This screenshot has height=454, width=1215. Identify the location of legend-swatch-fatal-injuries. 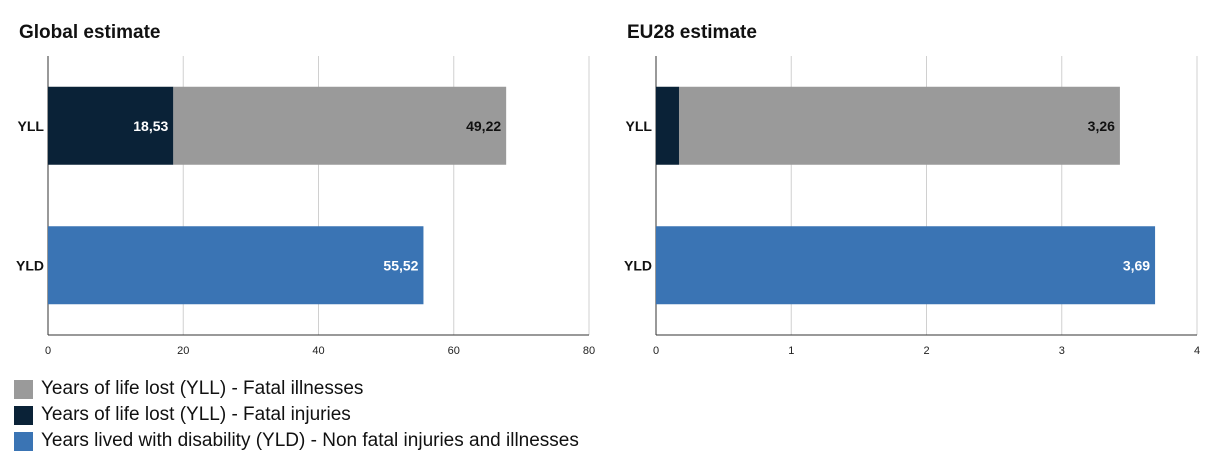
(23, 415).